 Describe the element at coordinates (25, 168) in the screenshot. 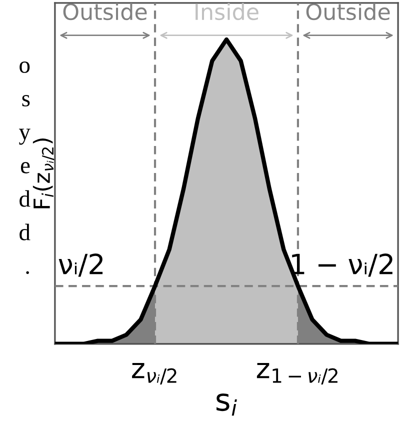

I see `text: e` at that location.